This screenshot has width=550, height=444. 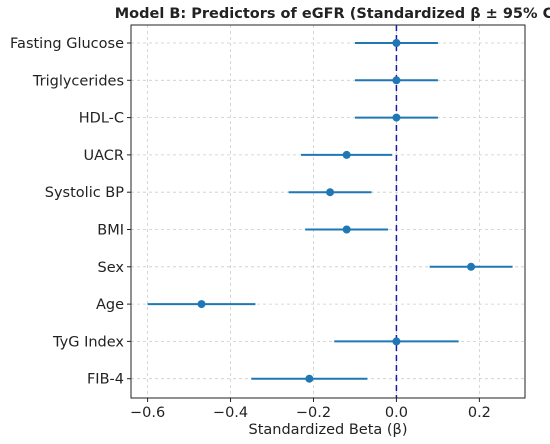 I want to click on y-tick-label: FIB-4, so click(x=105, y=380).